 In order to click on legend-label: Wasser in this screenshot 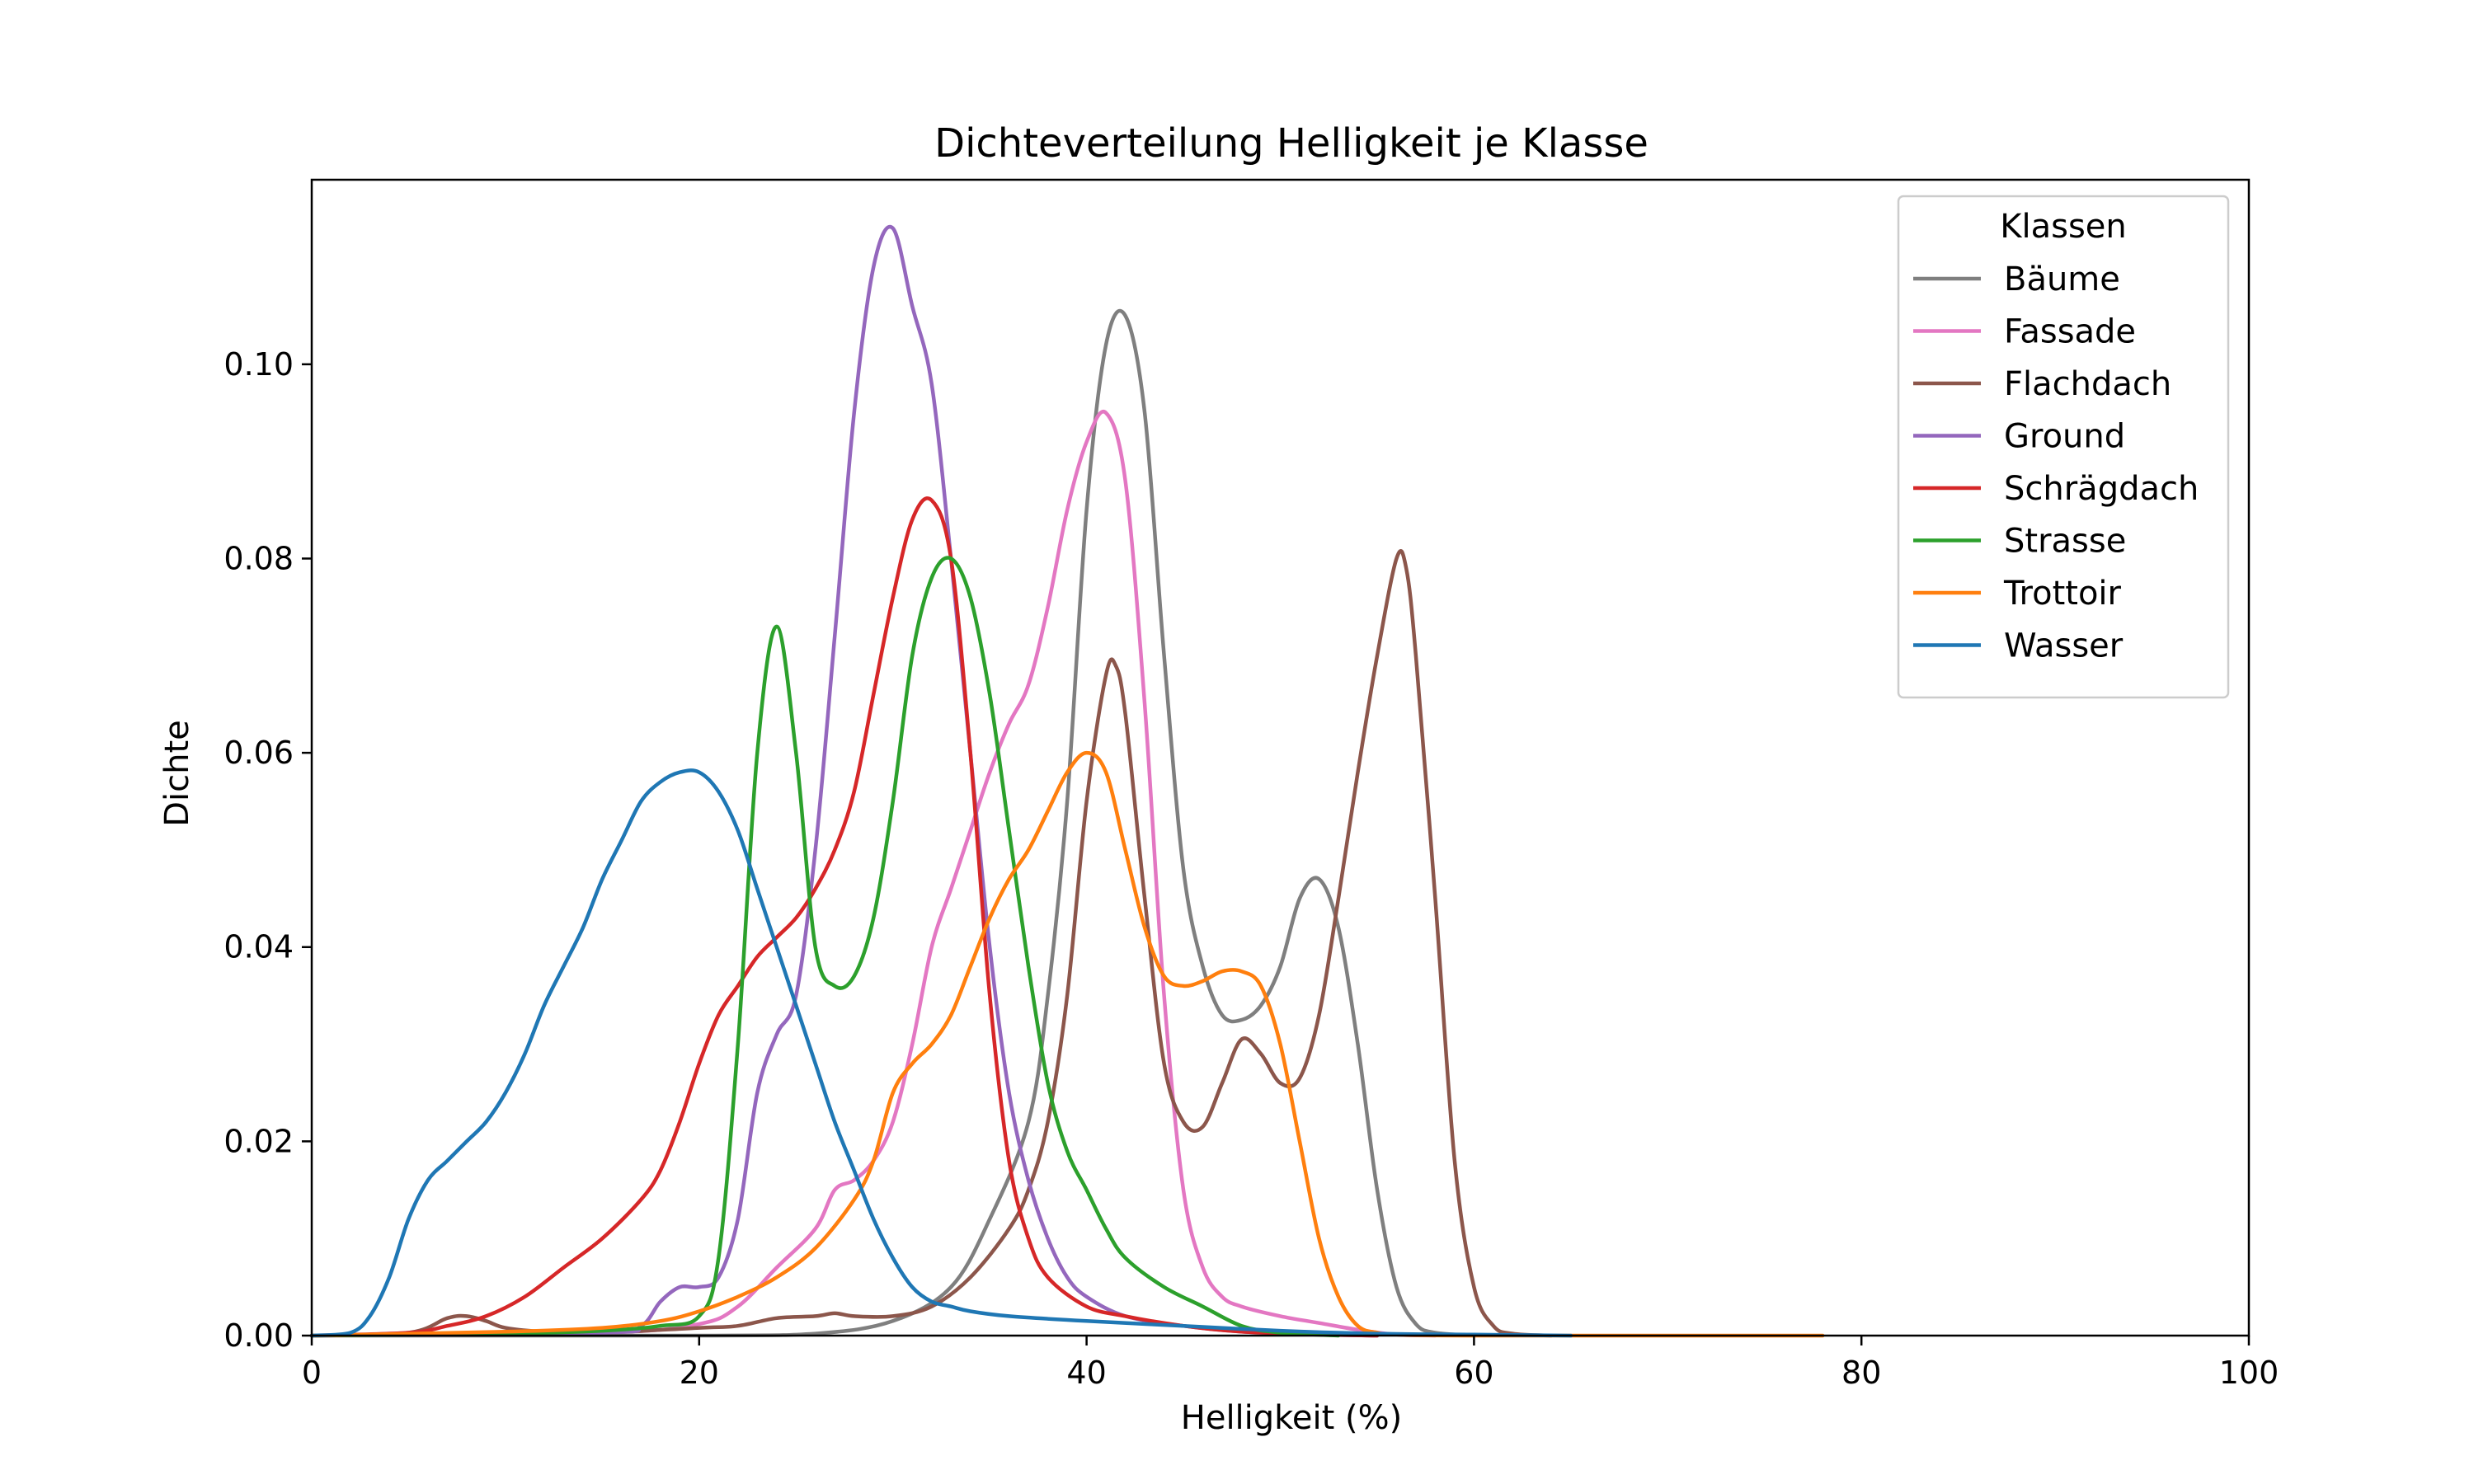, I will do `click(2064, 646)`.